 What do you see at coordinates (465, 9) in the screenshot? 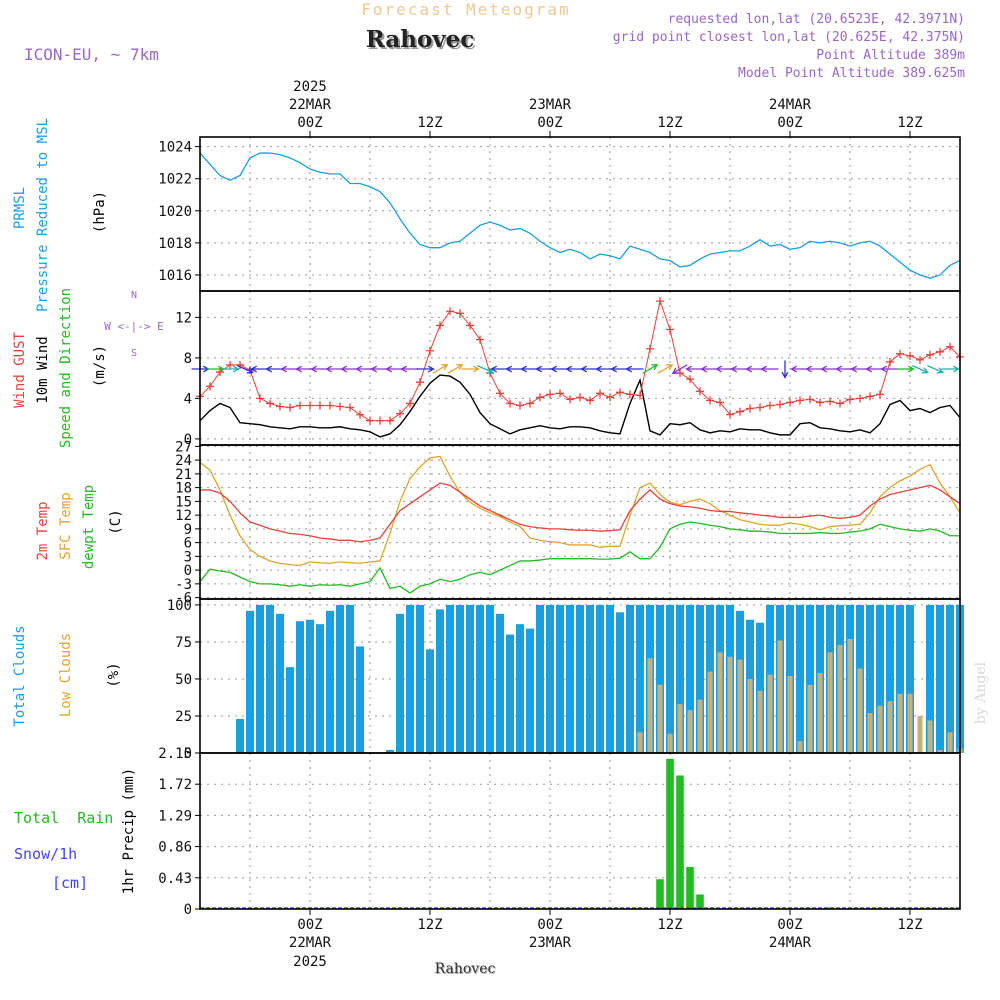
I see `product-title: Forecast Meteogram` at bounding box center [465, 9].